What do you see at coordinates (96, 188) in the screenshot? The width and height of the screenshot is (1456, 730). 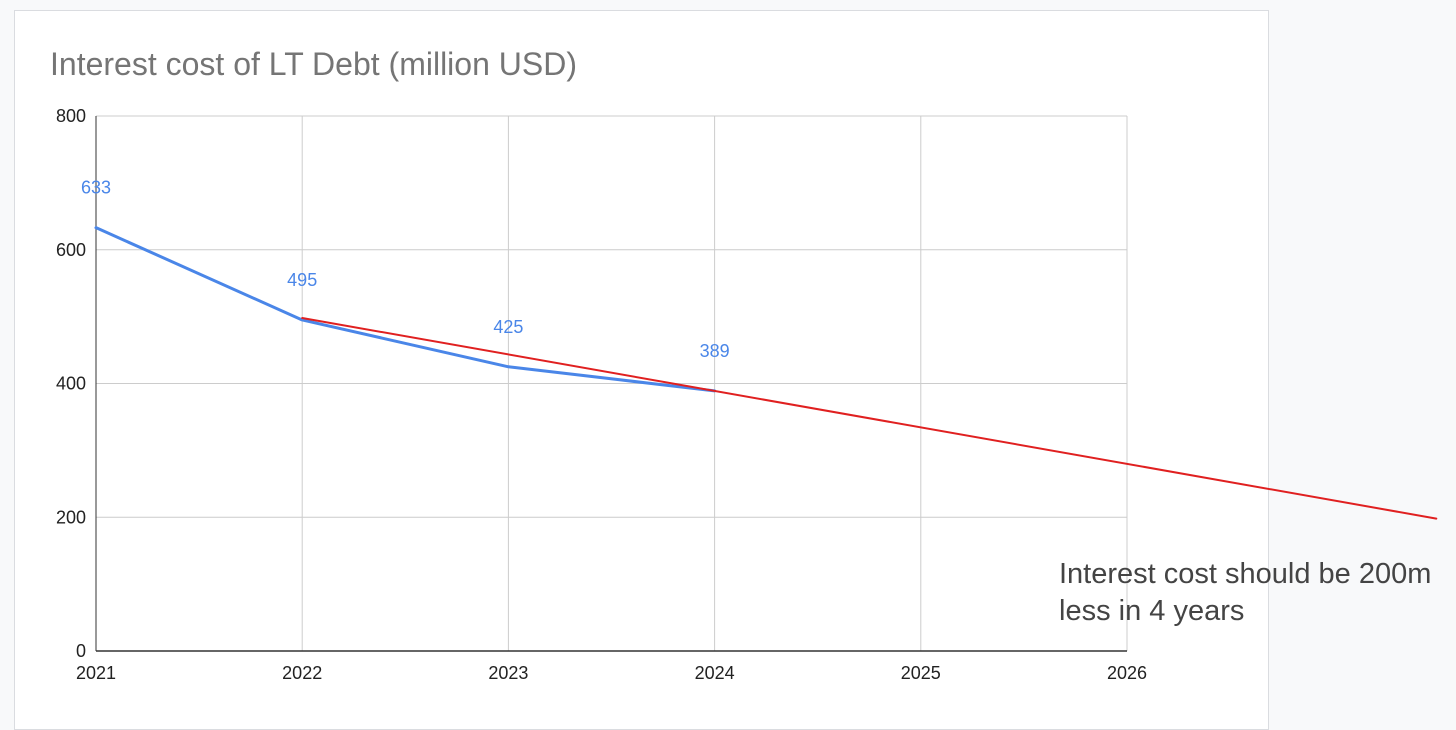 I see `data-label: 633` at bounding box center [96, 188].